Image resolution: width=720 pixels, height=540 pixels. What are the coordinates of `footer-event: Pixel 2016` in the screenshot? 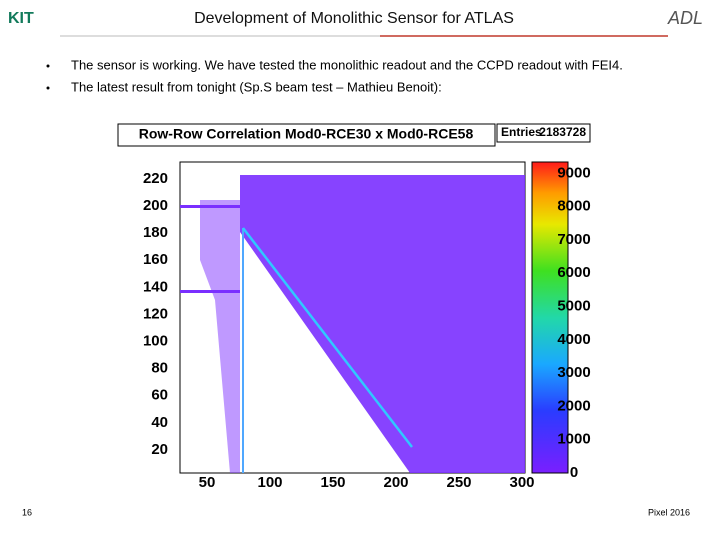 It's located at (669, 512).